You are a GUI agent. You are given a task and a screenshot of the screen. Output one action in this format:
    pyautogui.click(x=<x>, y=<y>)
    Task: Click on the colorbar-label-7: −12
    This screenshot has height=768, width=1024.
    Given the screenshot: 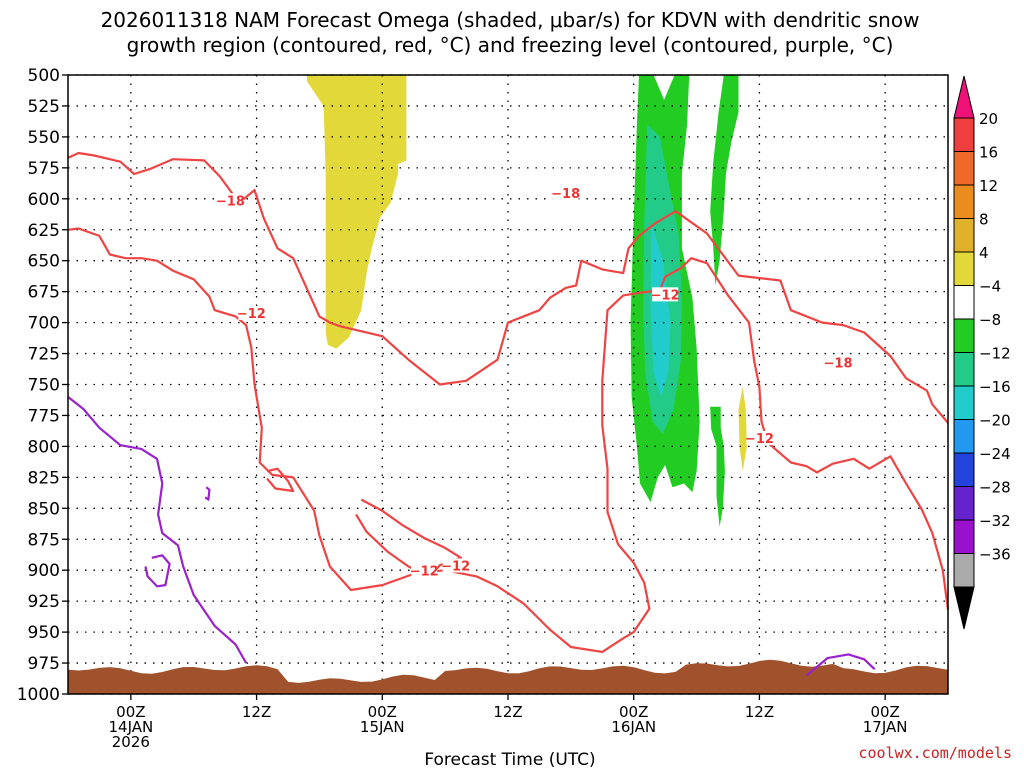 What is the action you would take?
    pyautogui.click(x=995, y=354)
    